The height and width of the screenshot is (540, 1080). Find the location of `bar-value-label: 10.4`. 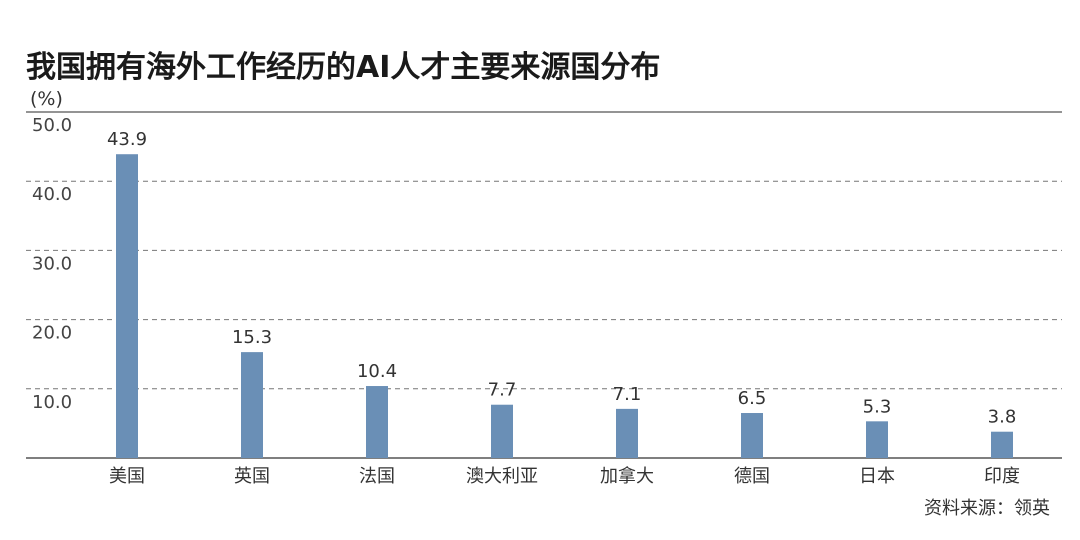

bar-value-label: 10.4 is located at coordinates (377, 371).